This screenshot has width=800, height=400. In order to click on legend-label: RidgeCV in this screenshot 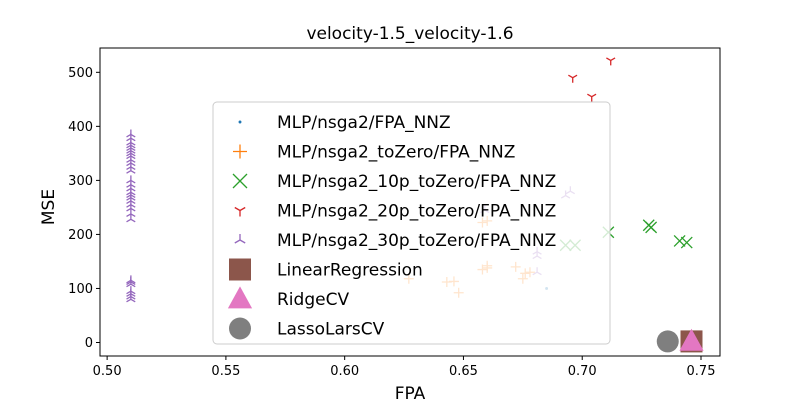, I will do `click(313, 300)`.